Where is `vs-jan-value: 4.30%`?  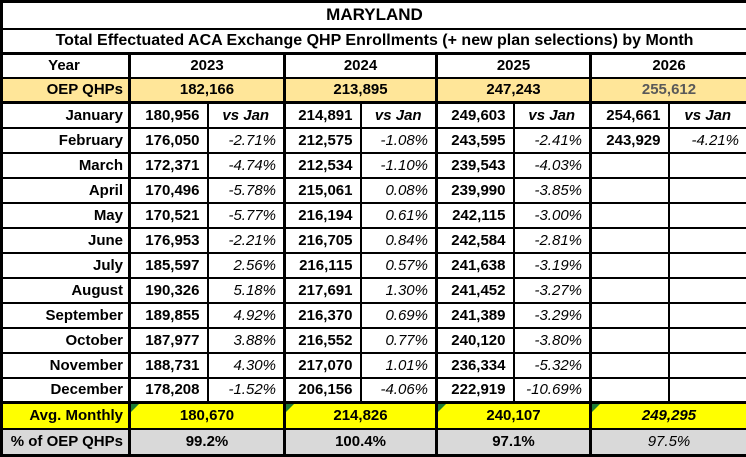
vs-jan-value: 4.30% is located at coordinates (246, 365).